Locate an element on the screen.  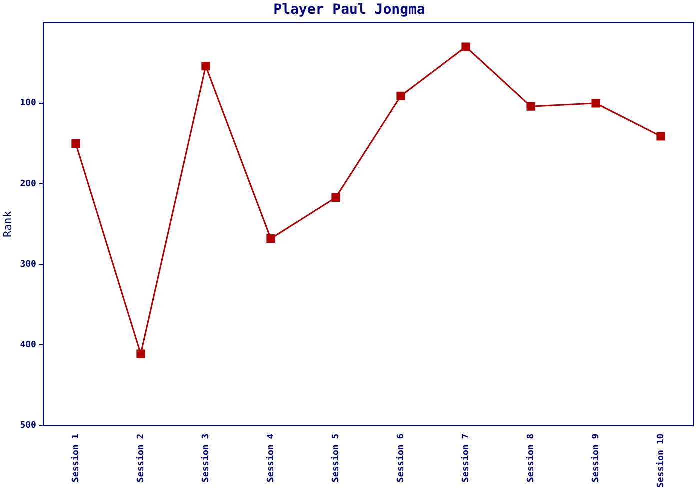
y-tick-label: 500 is located at coordinates (28, 426).